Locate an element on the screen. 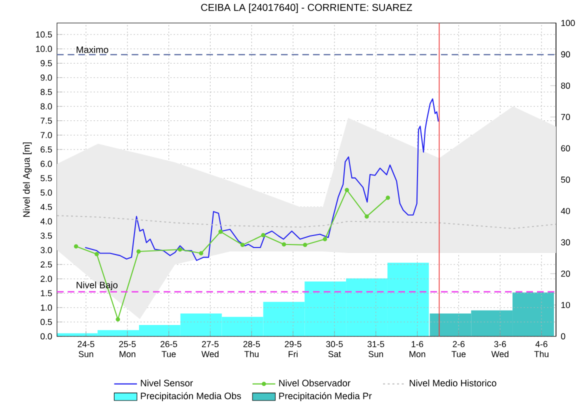 This screenshot has width=580, height=403. y2-tick-label: 30 is located at coordinates (565, 242).